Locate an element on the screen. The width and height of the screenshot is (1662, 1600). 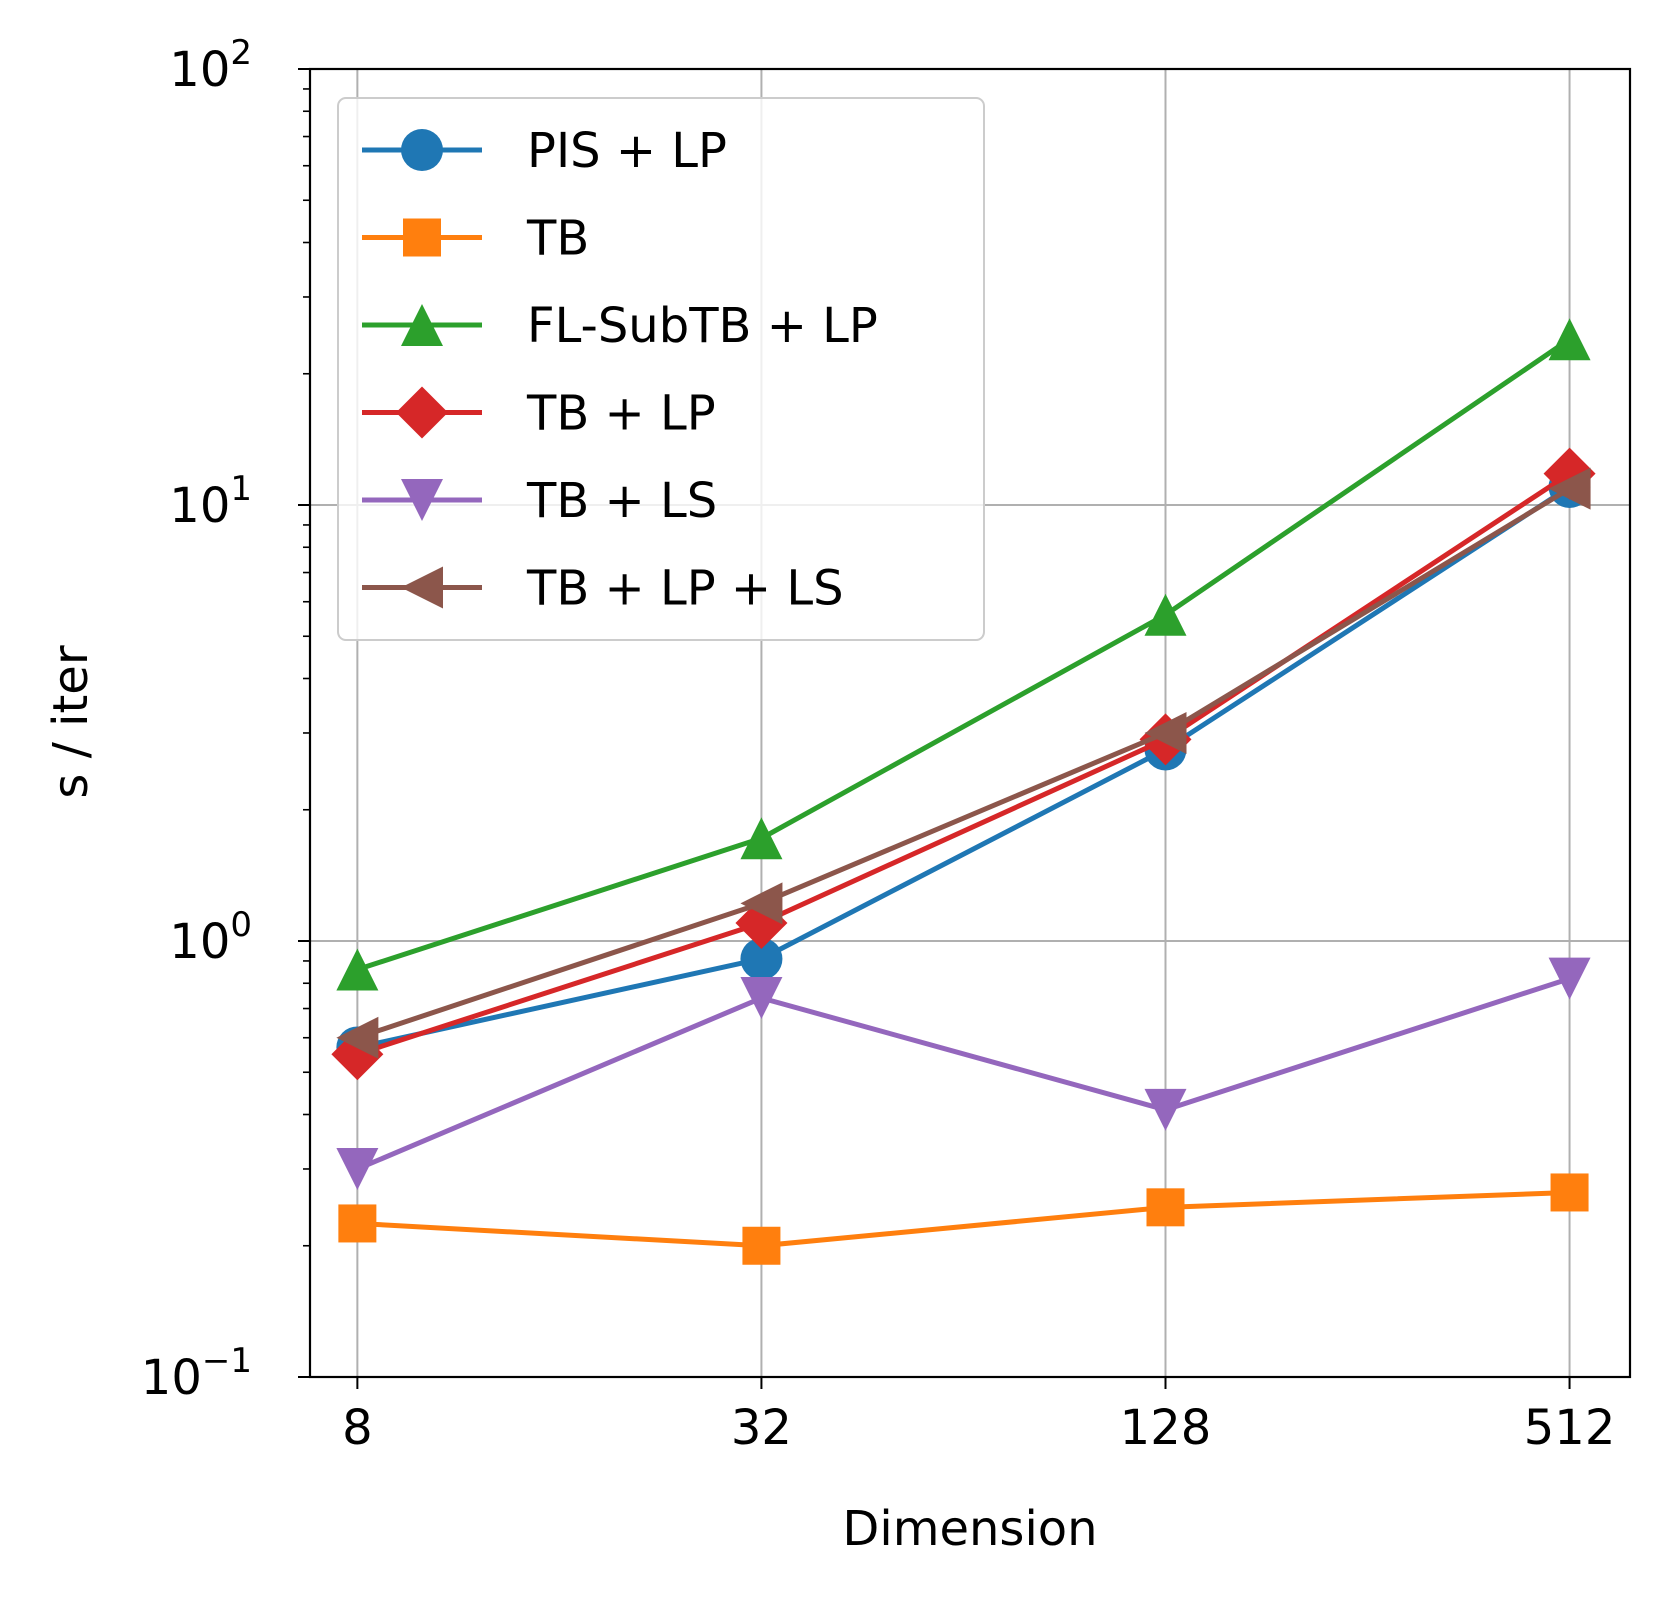
y-tick-exponent: −1 is located at coordinates (227, 1361).